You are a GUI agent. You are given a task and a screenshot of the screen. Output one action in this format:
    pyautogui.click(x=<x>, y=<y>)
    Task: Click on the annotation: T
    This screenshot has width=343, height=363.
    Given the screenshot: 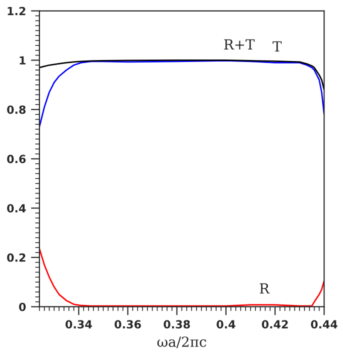 What is the action you would take?
    pyautogui.click(x=277, y=46)
    